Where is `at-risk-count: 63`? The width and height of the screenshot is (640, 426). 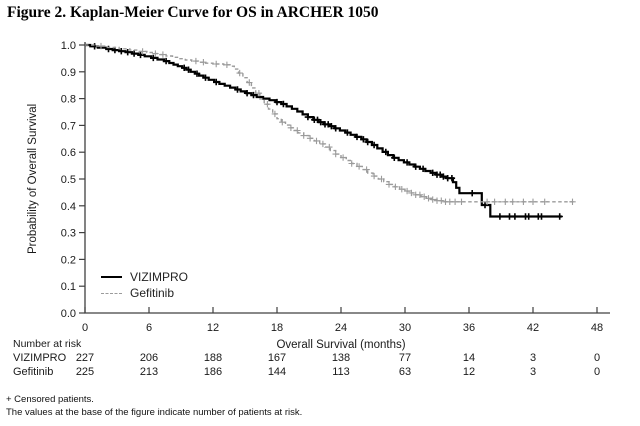
at-risk-count: 63 is located at coordinates (405, 372).